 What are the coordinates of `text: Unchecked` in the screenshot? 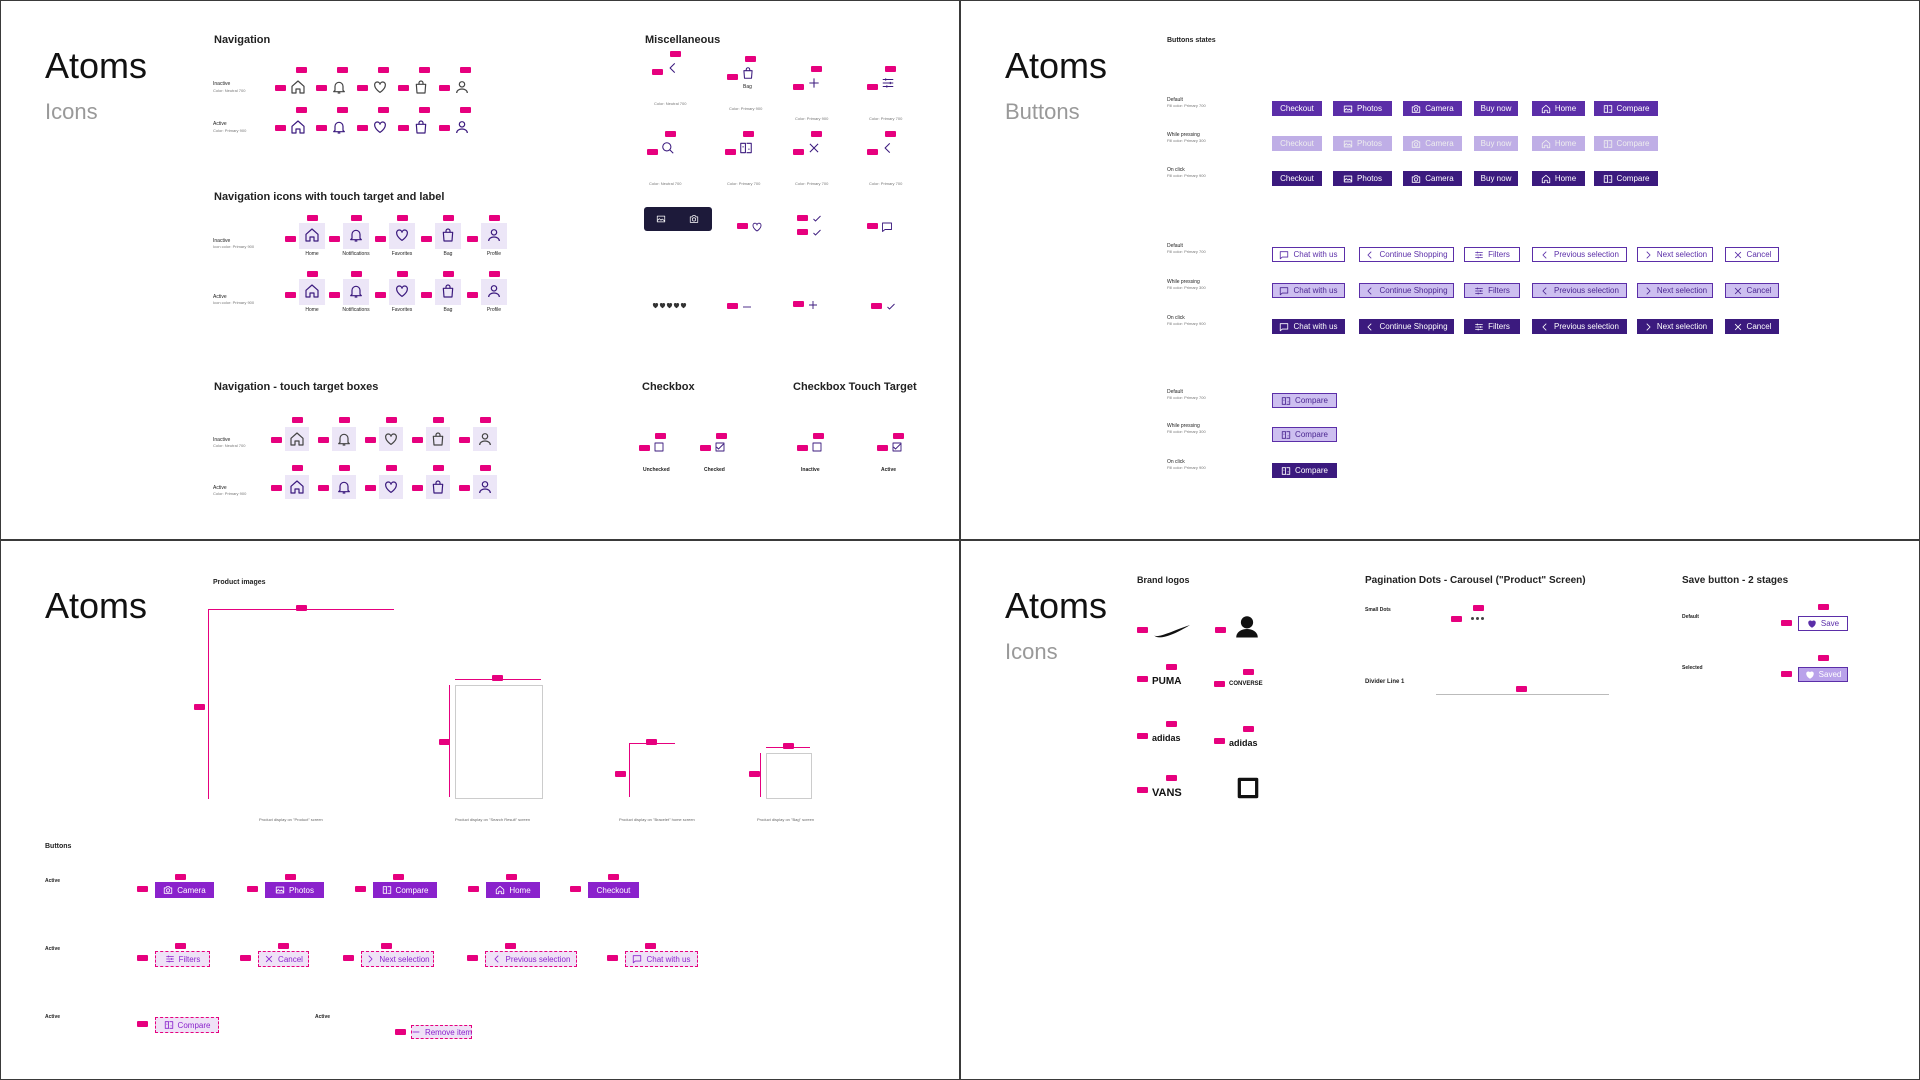 It's located at (656, 470).